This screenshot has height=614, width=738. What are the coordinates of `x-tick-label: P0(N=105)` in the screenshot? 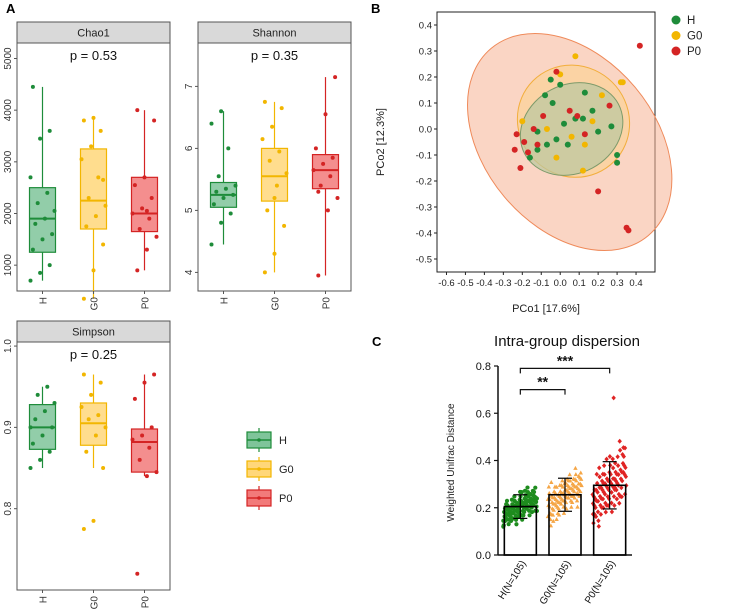 It's located at (600, 582).